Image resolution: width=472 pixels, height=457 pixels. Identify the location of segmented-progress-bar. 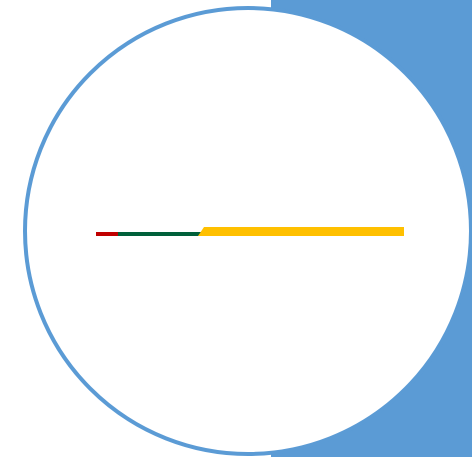
(250, 231).